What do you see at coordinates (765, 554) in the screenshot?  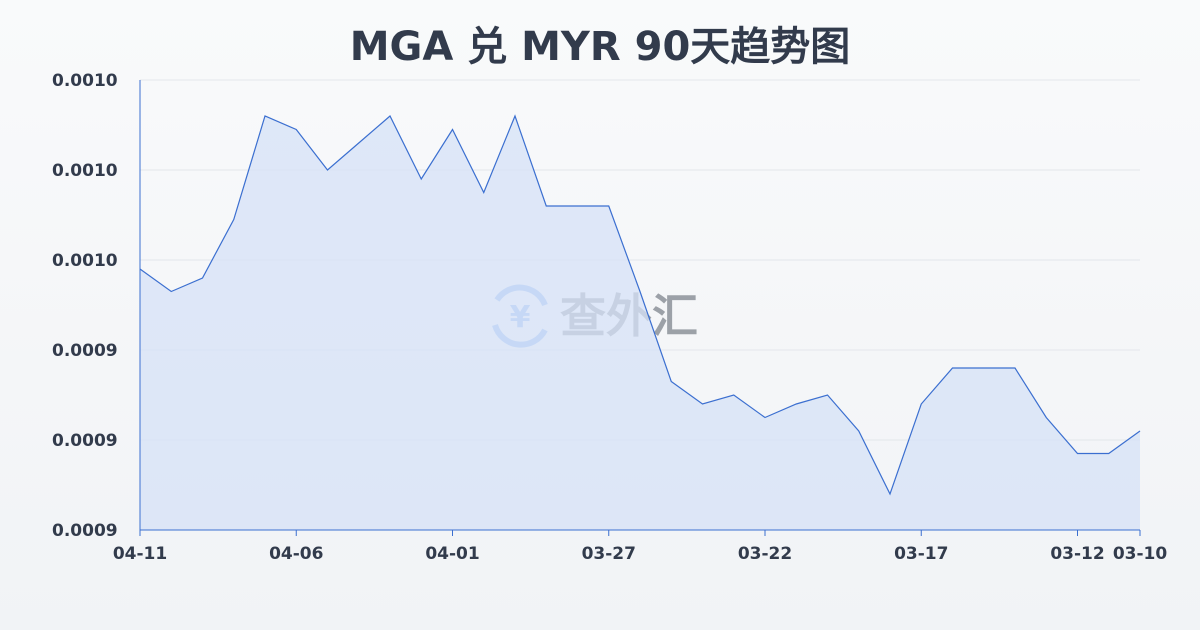 I see `x-tick-label: 03-22` at bounding box center [765, 554].